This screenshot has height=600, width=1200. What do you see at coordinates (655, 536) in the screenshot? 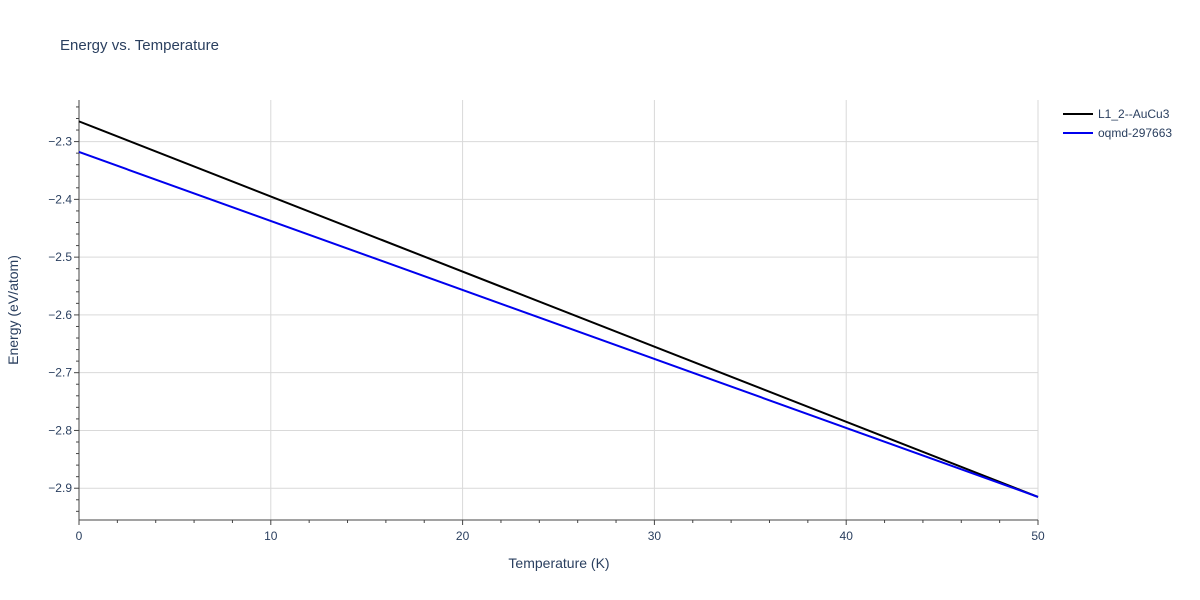
I see `x-tick-label: 30` at bounding box center [655, 536].